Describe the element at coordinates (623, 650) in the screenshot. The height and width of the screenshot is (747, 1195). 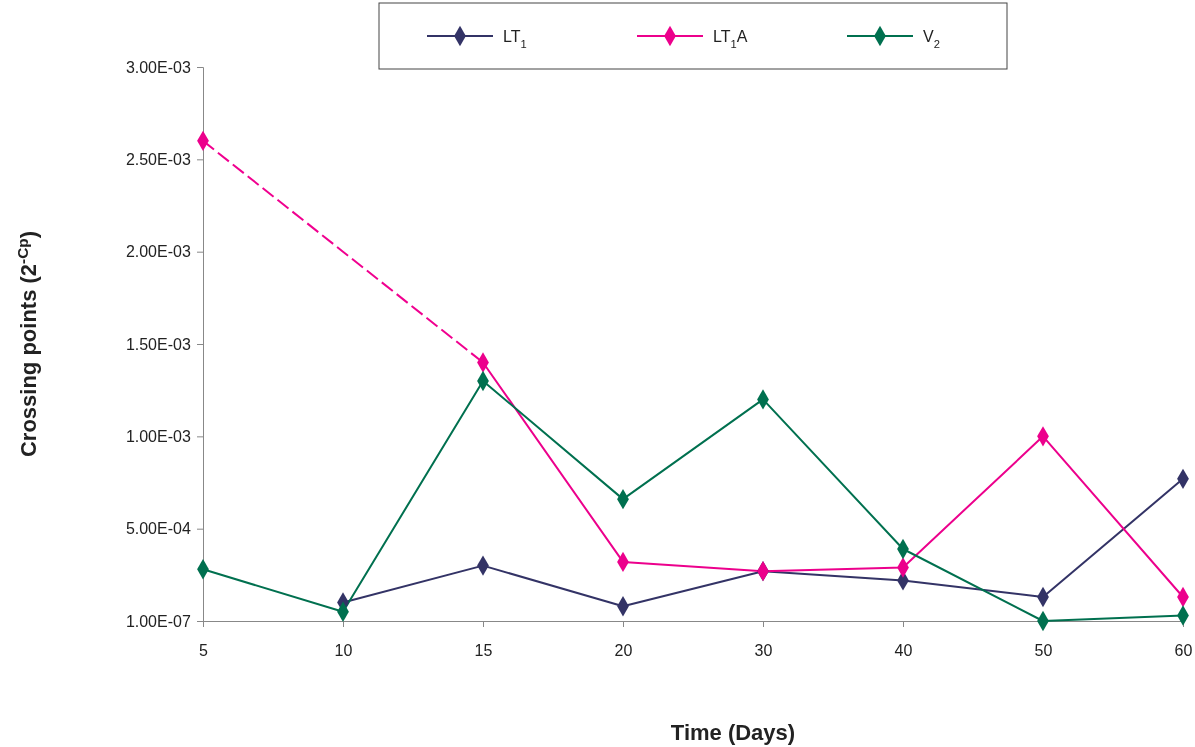
I see `x-tick-label: 20` at that location.